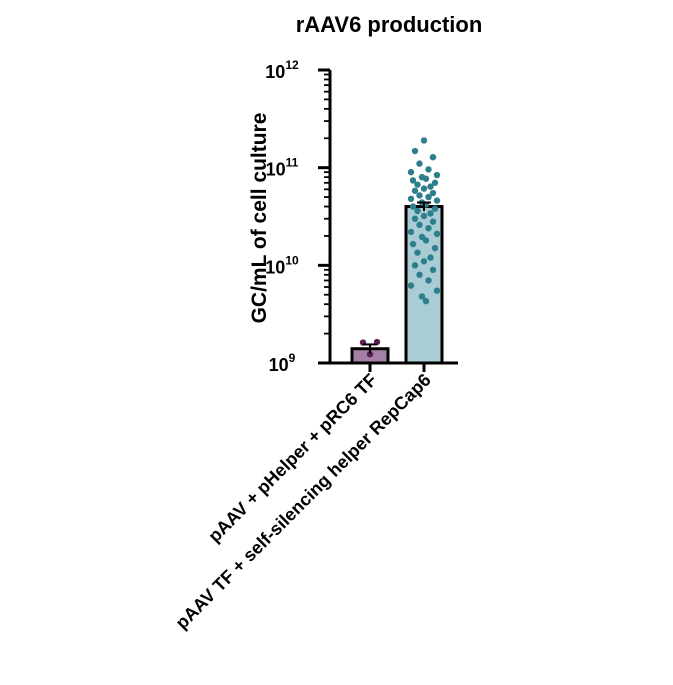 The width and height of the screenshot is (673, 685). What do you see at coordinates (282, 168) in the screenshot?
I see `y-tick-label: 1011` at bounding box center [282, 168].